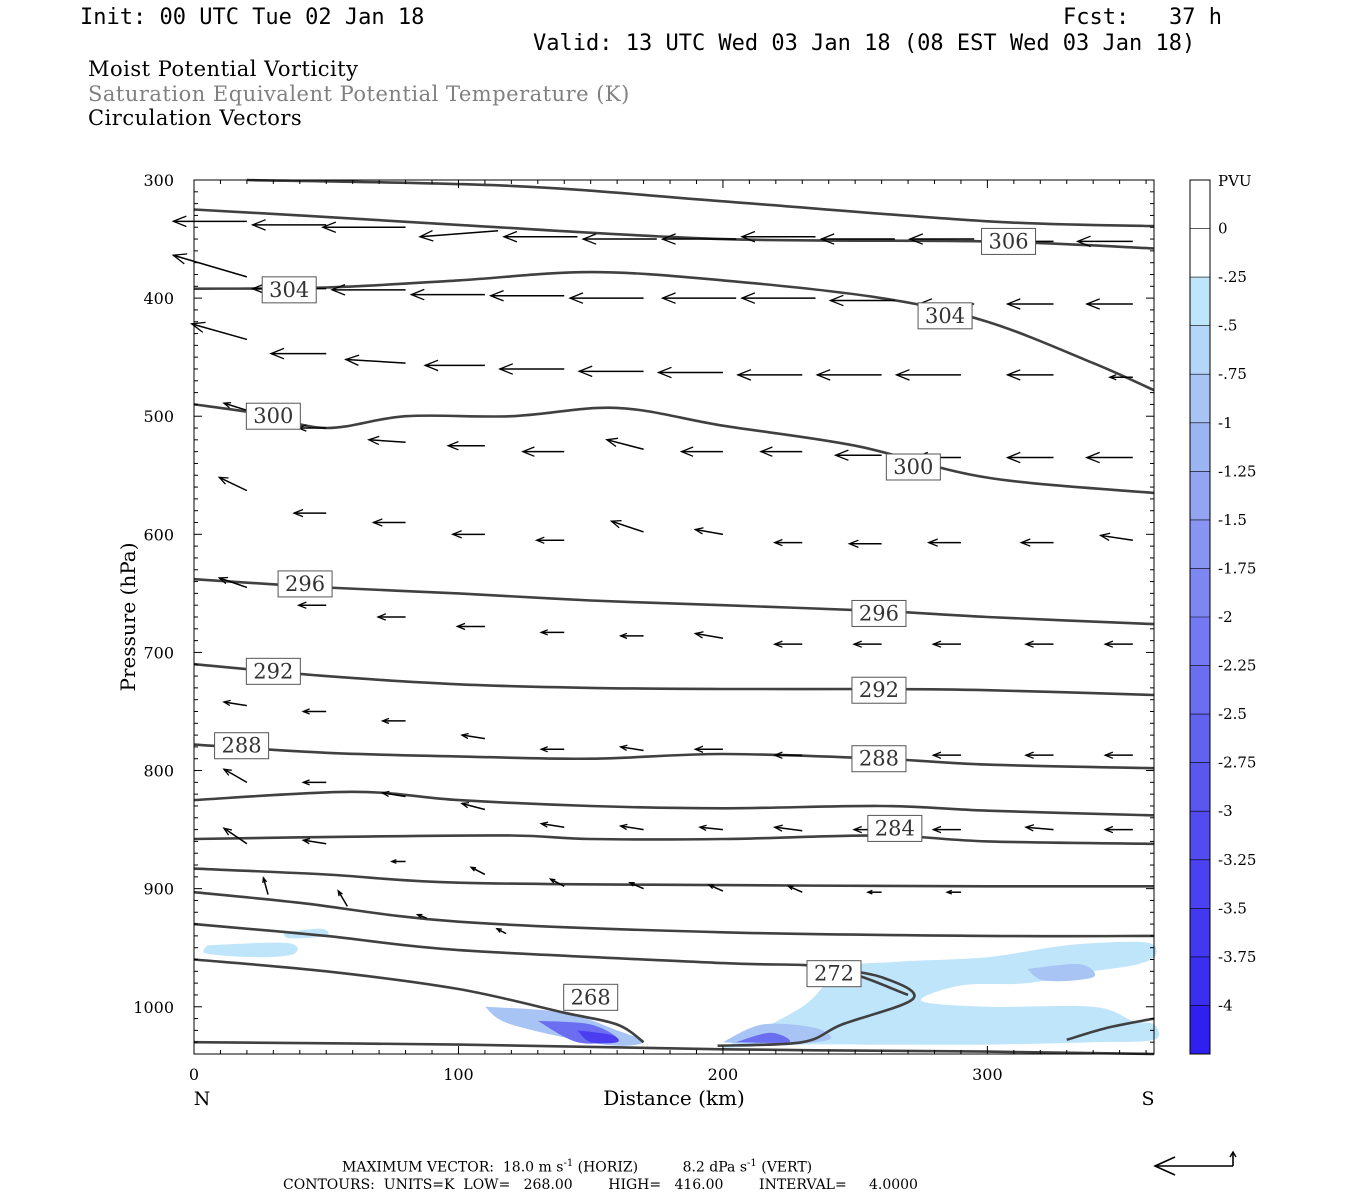 The image size is (1350, 1200). I want to click on colorbar-label: -2.25, so click(1237, 666).